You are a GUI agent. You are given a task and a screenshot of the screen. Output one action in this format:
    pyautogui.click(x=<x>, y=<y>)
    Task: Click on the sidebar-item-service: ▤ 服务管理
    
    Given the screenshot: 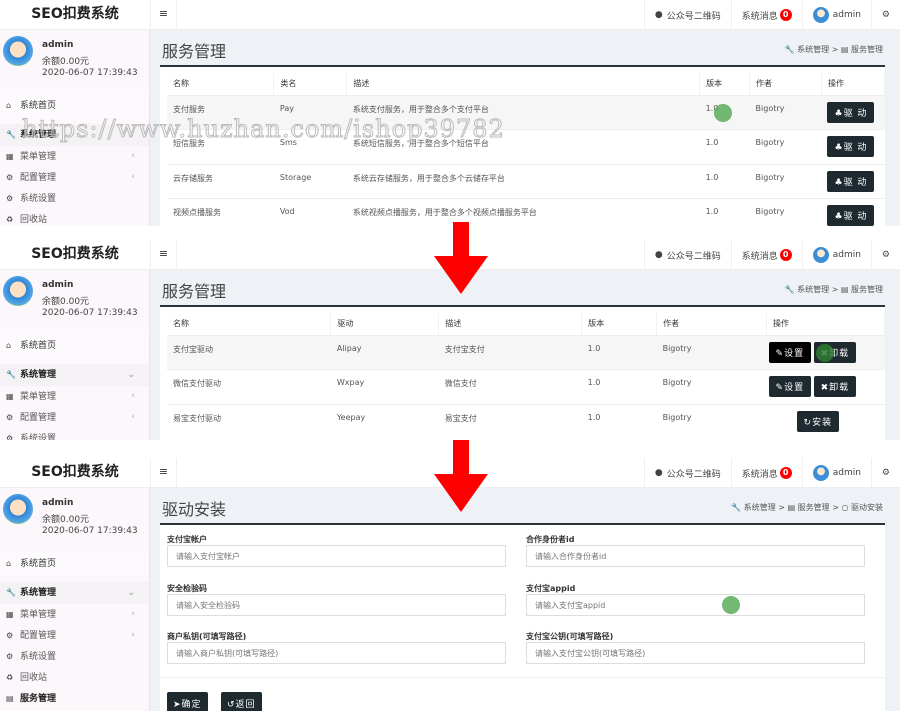 What is the action you would take?
    pyautogui.click(x=74, y=698)
    